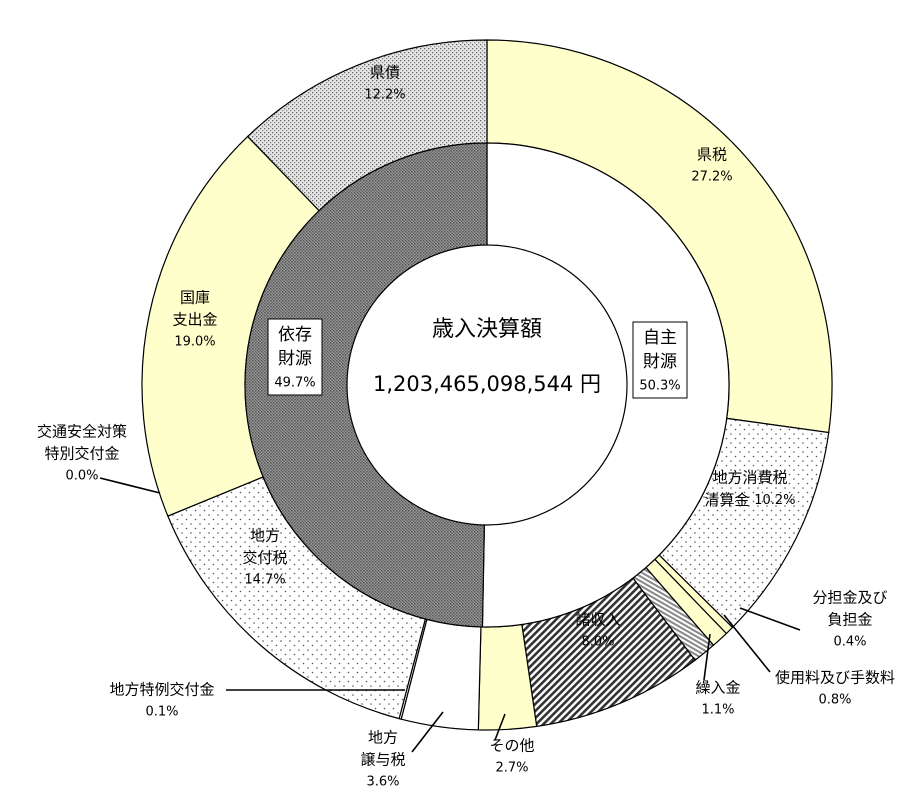 Image resolution: width=910 pixels, height=800 pixels. Describe the element at coordinates (712, 155) in the screenshot. I see `slice-name: 県税` at that location.